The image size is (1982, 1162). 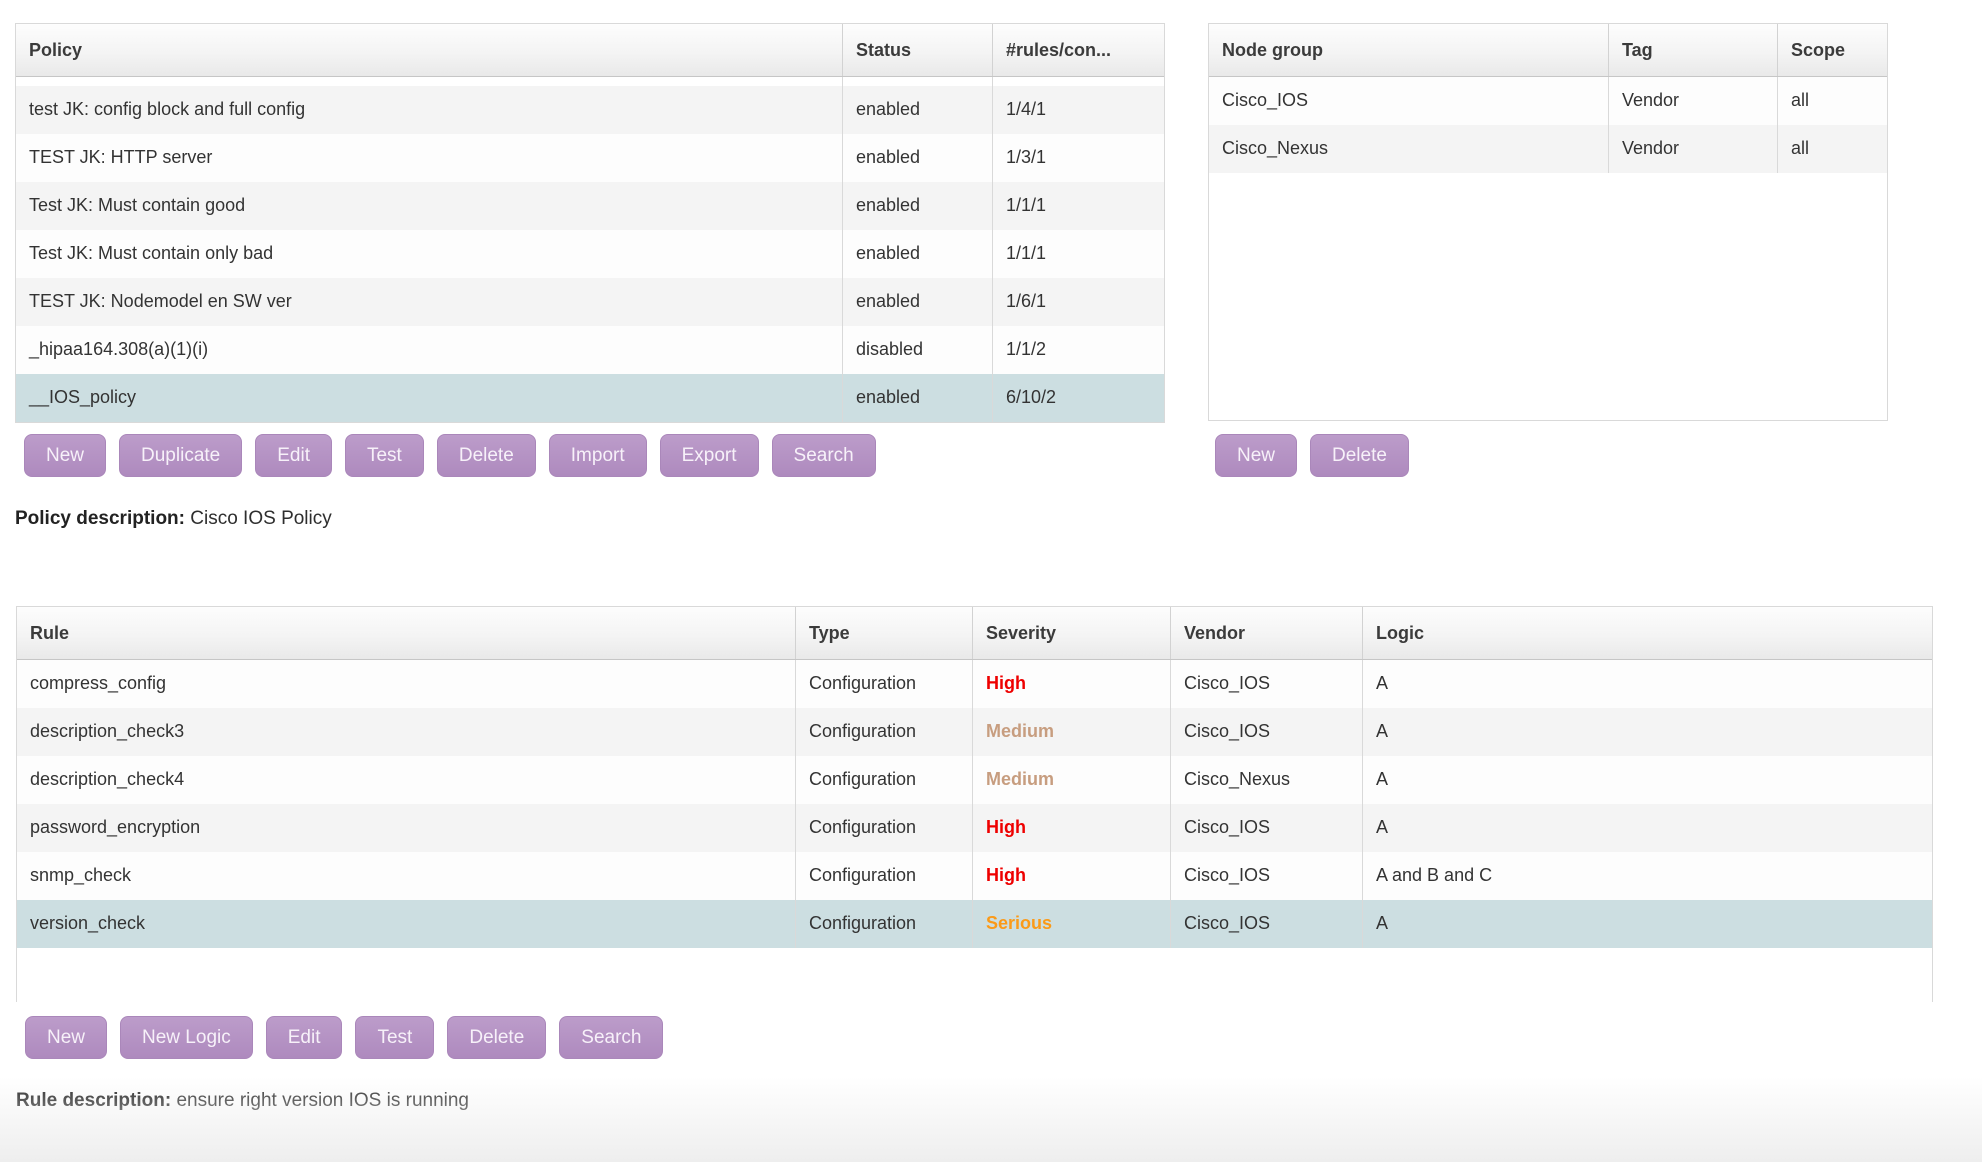 I want to click on policy-duplicate-button: Duplicate, so click(x=181, y=455).